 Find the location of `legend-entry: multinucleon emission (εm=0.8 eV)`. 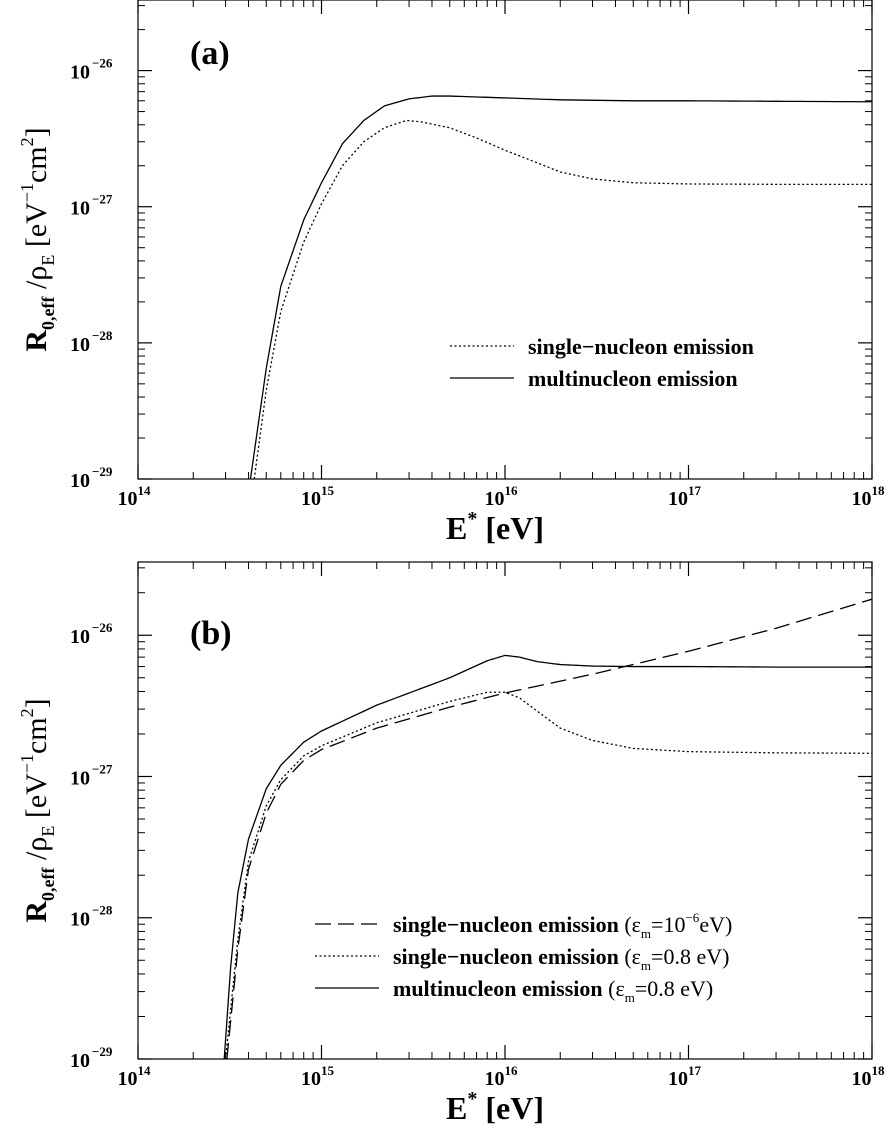

legend-entry: multinucleon emission (εm=0.8 eV) is located at coordinates (553, 990).